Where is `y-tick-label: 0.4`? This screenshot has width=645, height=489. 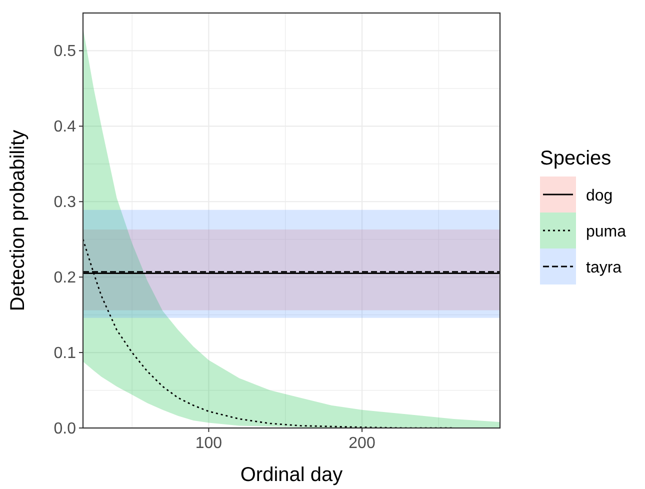
y-tick-label: 0.4 is located at coordinates (65, 127).